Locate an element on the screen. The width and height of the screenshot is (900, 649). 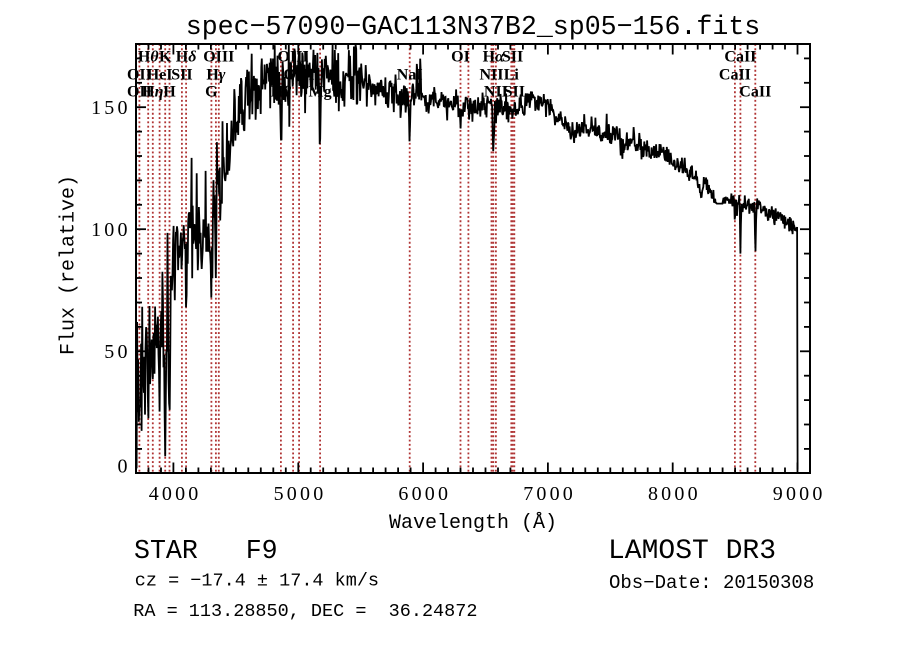
svg-text: Hα is located at coordinates (494, 57).